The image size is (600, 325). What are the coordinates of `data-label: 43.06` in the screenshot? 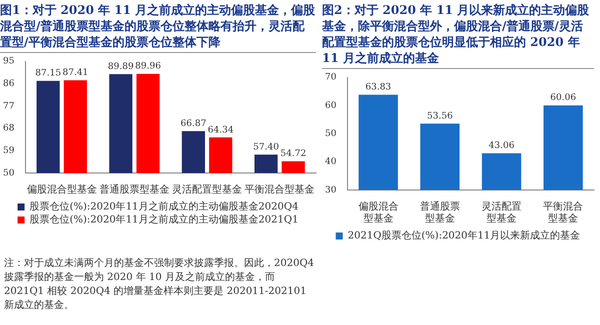 It's located at (501, 146).